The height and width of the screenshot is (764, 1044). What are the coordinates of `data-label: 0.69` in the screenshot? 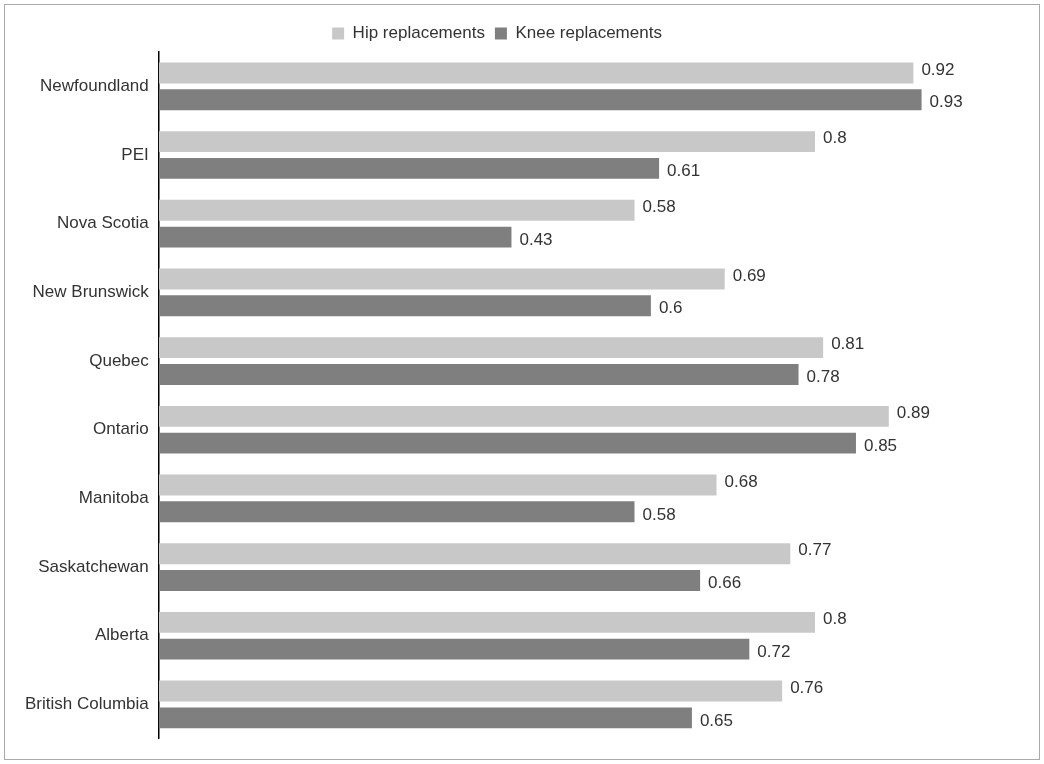 It's located at (749, 275).